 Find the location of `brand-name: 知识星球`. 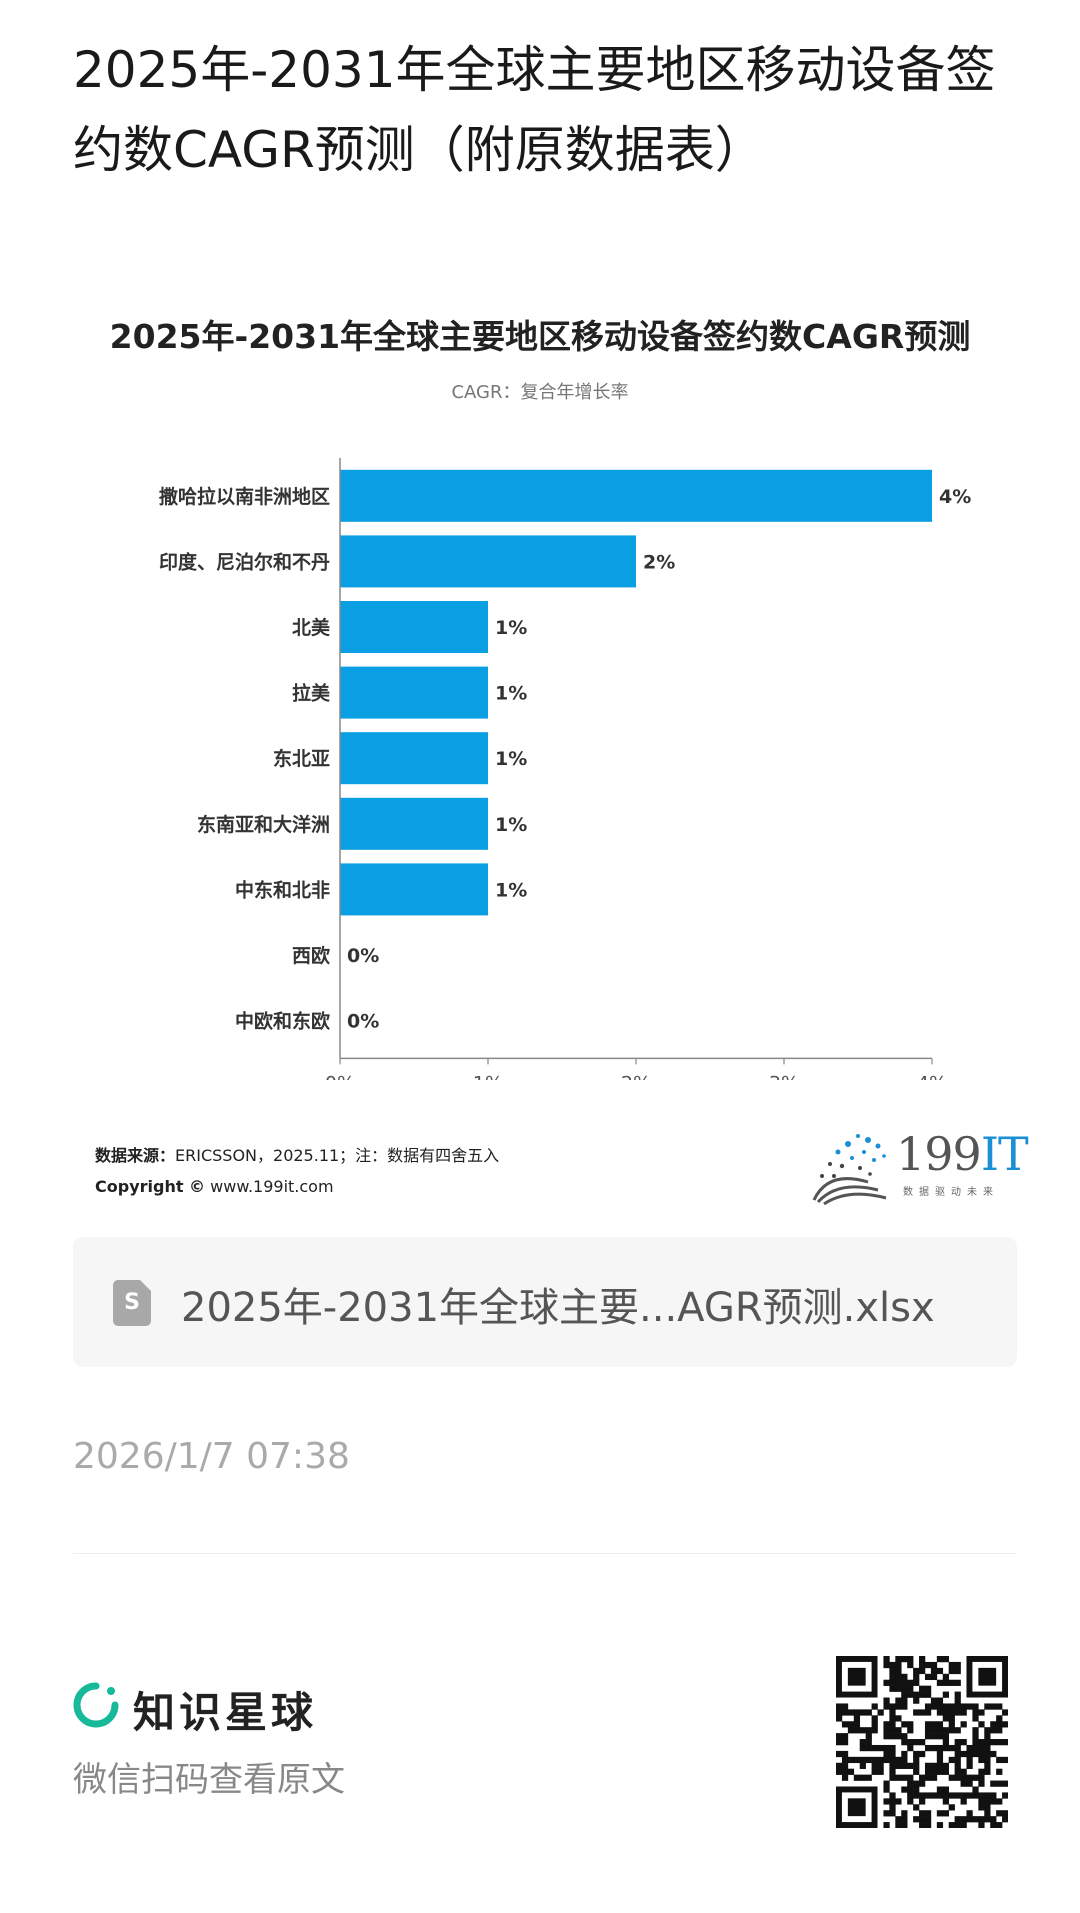

brand-name: 知识星球 is located at coordinates (225, 1712).